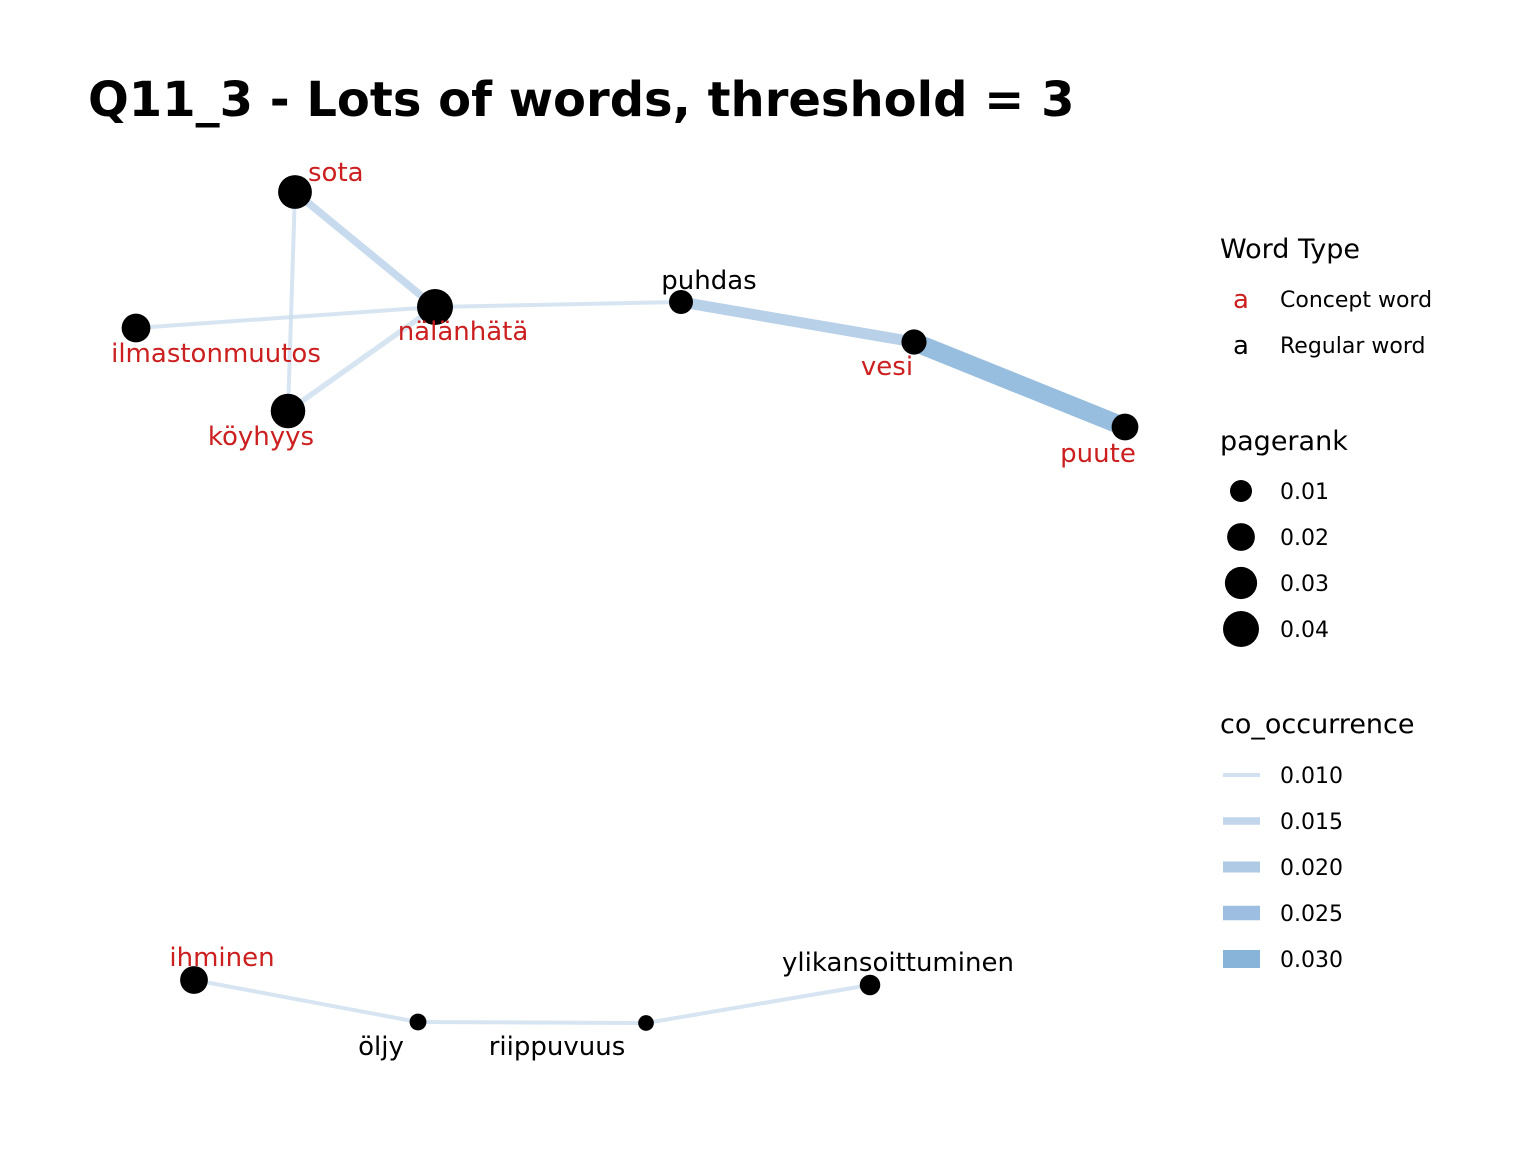 This screenshot has height=1152, width=1536. Describe the element at coordinates (221, 958) in the screenshot. I see `node-label-ihminen: ihminen` at that location.